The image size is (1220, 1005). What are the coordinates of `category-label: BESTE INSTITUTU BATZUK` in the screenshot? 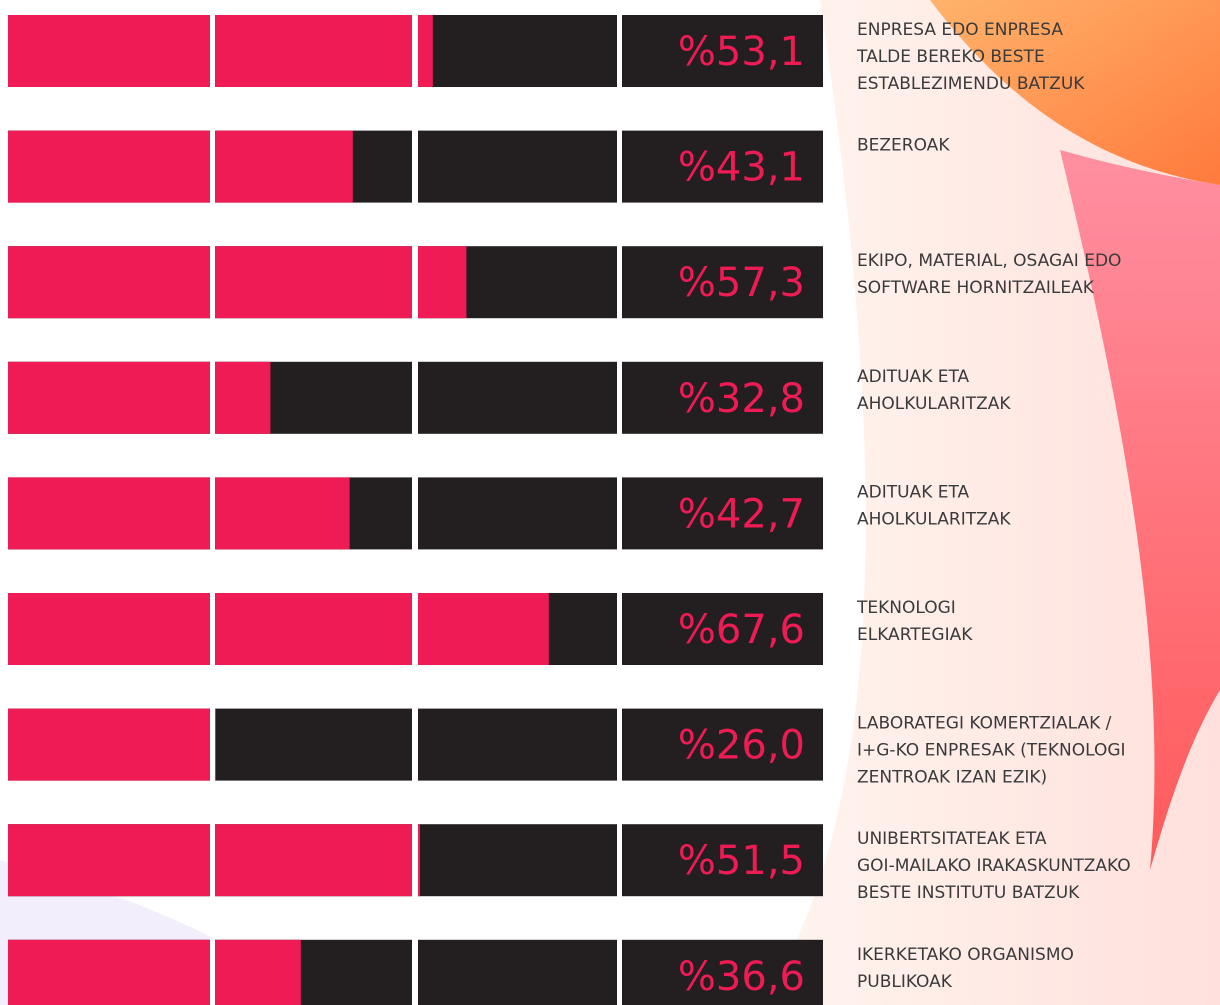 It's located at (968, 893).